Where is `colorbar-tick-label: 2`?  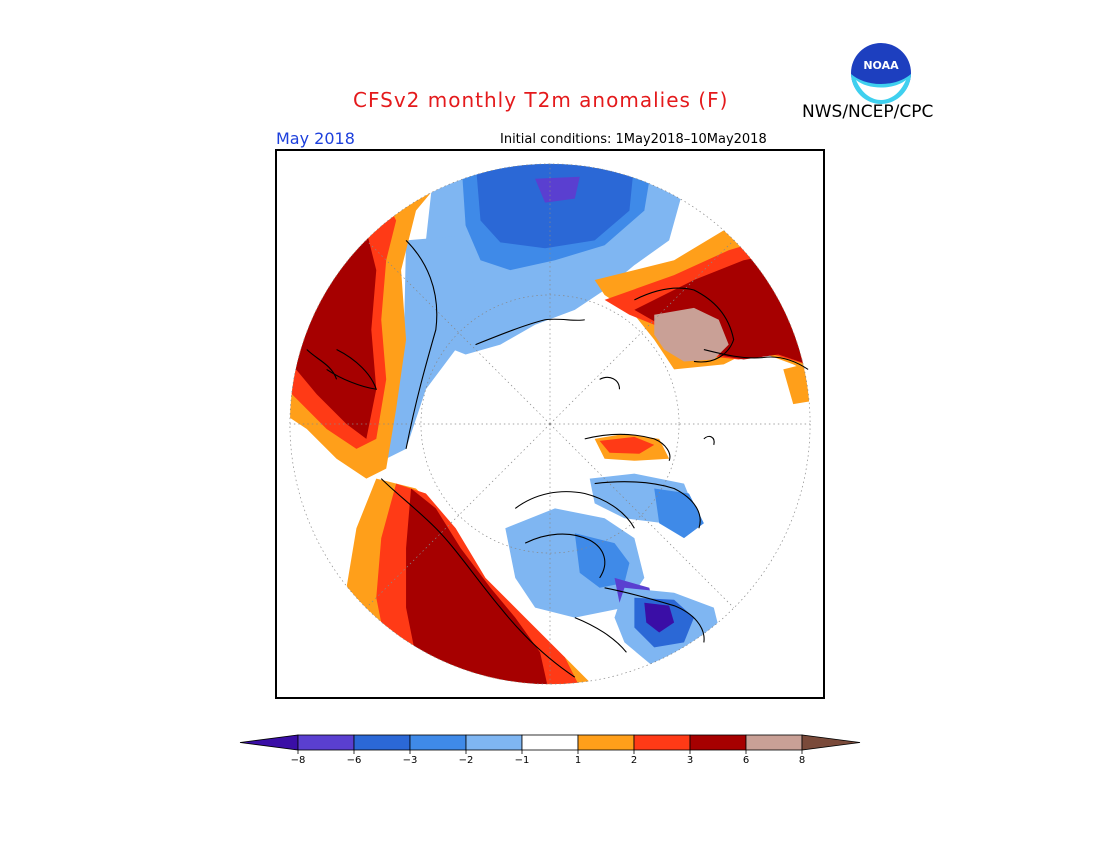
colorbar-tick-label: 2 is located at coordinates (634, 760).